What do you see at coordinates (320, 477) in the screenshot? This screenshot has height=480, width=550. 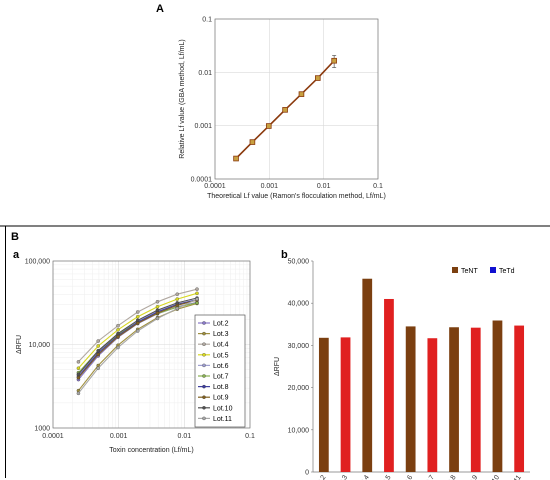 I see `x-tick-label: Lot.2` at bounding box center [320, 477].